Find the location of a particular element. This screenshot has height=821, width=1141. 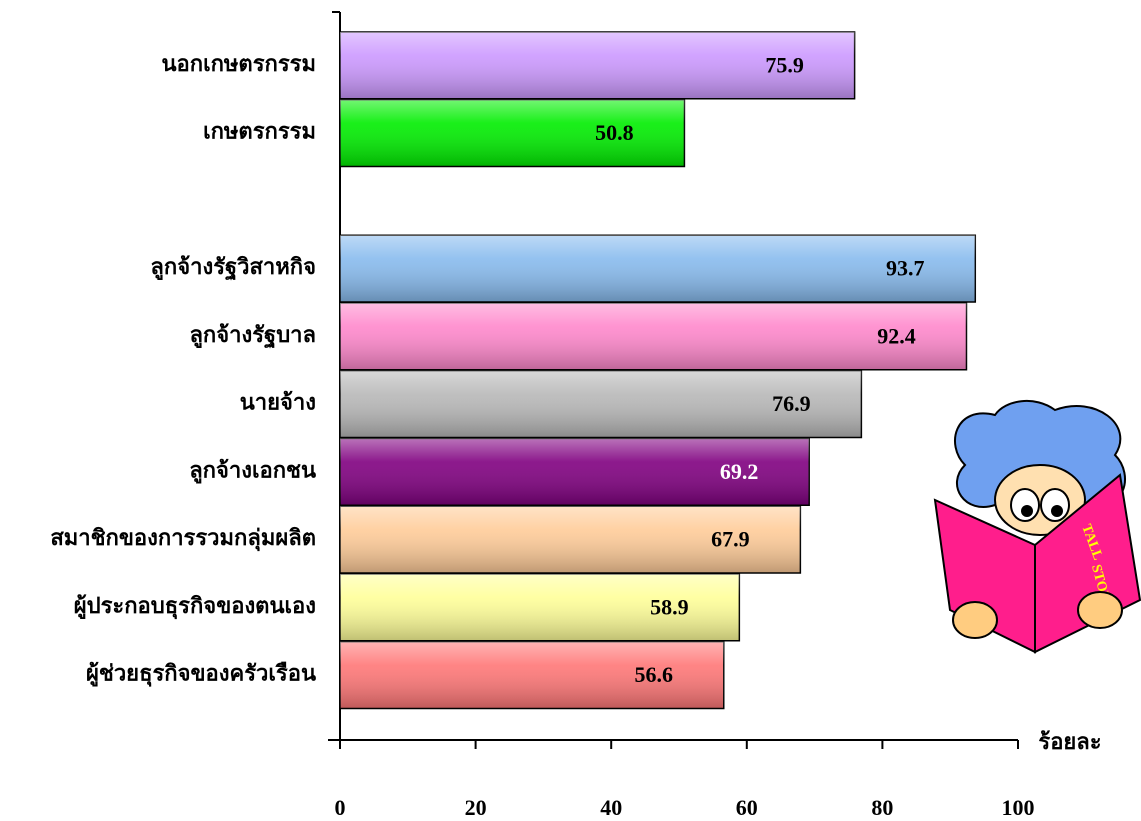

y-tick-label: สมาชิกของการรวมกลุ่มผลิต is located at coordinates (183, 538).